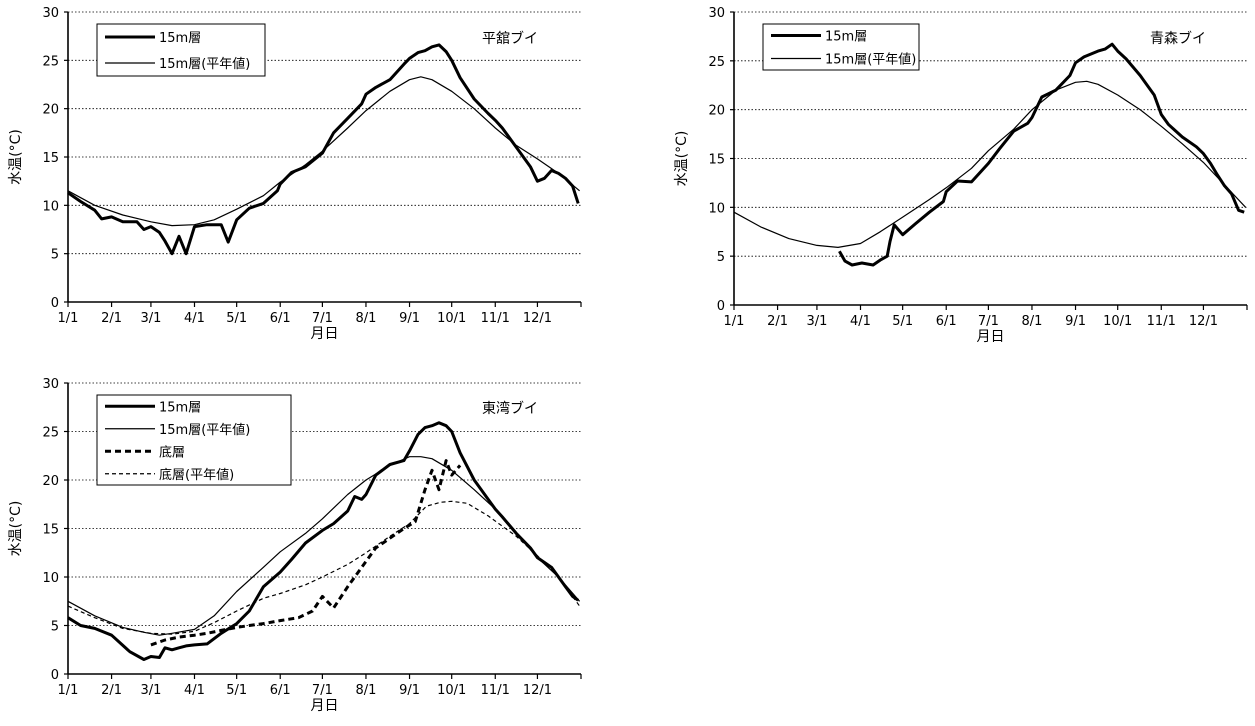 Image resolution: width=1255 pixels, height=726 pixels. Describe the element at coordinates (510, 408) in the screenshot. I see `buoy-label: 東湾ブイ` at that location.